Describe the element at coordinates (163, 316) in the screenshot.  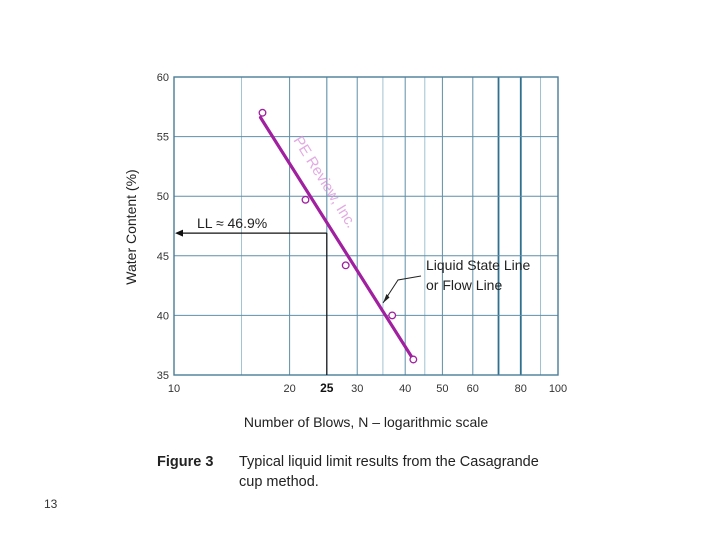
I see `y-tick-40: 40` at that location.